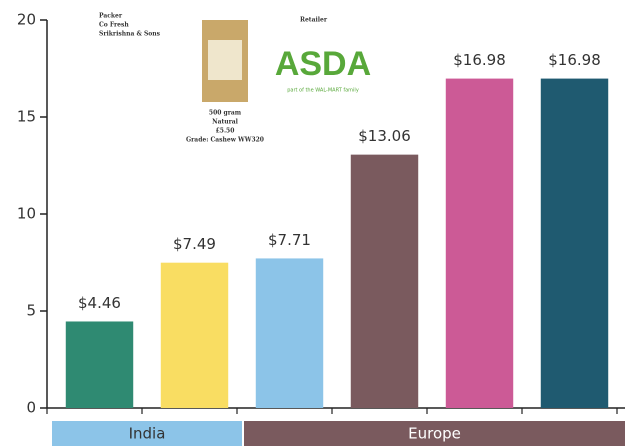  What do you see at coordinates (225, 113) in the screenshot?
I see `product-line: 500 gram` at bounding box center [225, 113].